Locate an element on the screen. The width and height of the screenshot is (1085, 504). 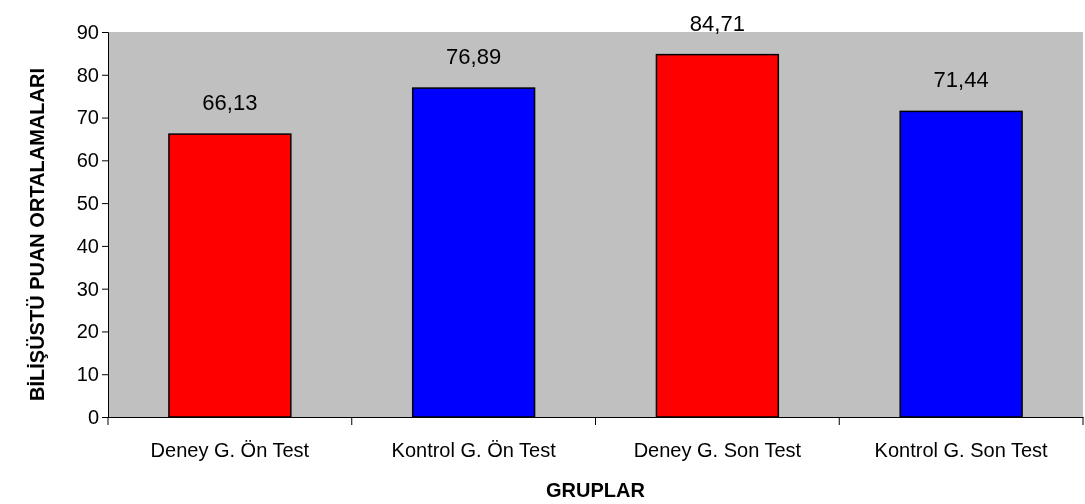
y-tick-label: 0 is located at coordinates (93, 416).